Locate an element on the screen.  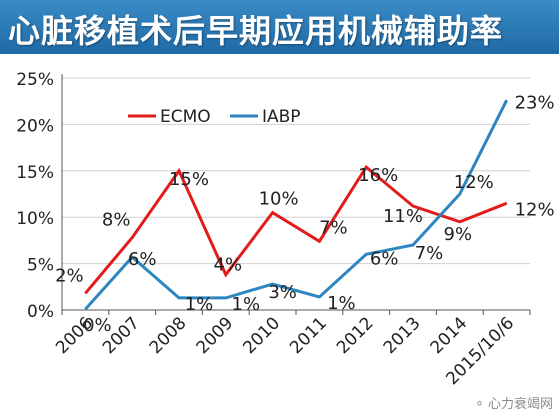
x-tick-label: 2008 is located at coordinates (168, 335).